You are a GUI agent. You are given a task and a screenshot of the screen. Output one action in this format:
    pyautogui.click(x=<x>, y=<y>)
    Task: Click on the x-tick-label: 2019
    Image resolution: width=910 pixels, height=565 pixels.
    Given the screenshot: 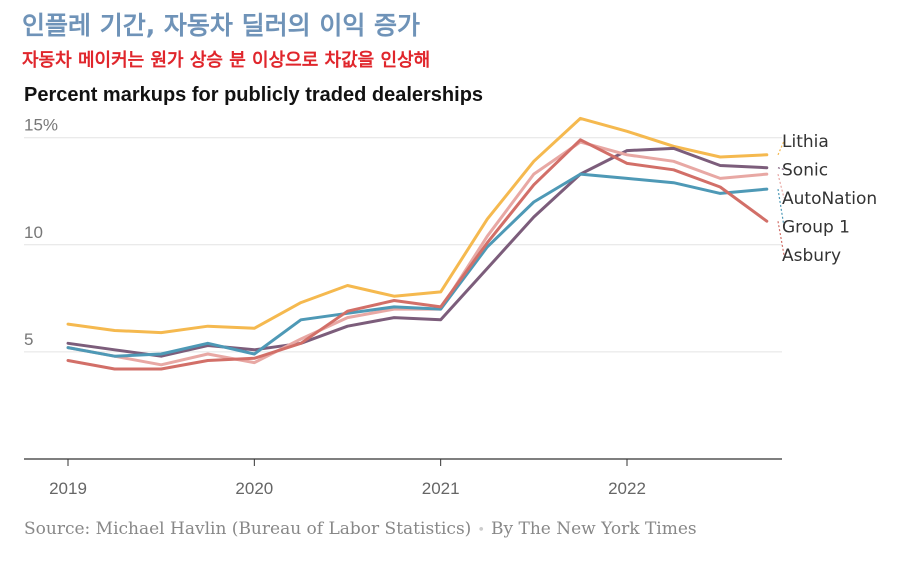 What is the action you would take?
    pyautogui.click(x=68, y=488)
    